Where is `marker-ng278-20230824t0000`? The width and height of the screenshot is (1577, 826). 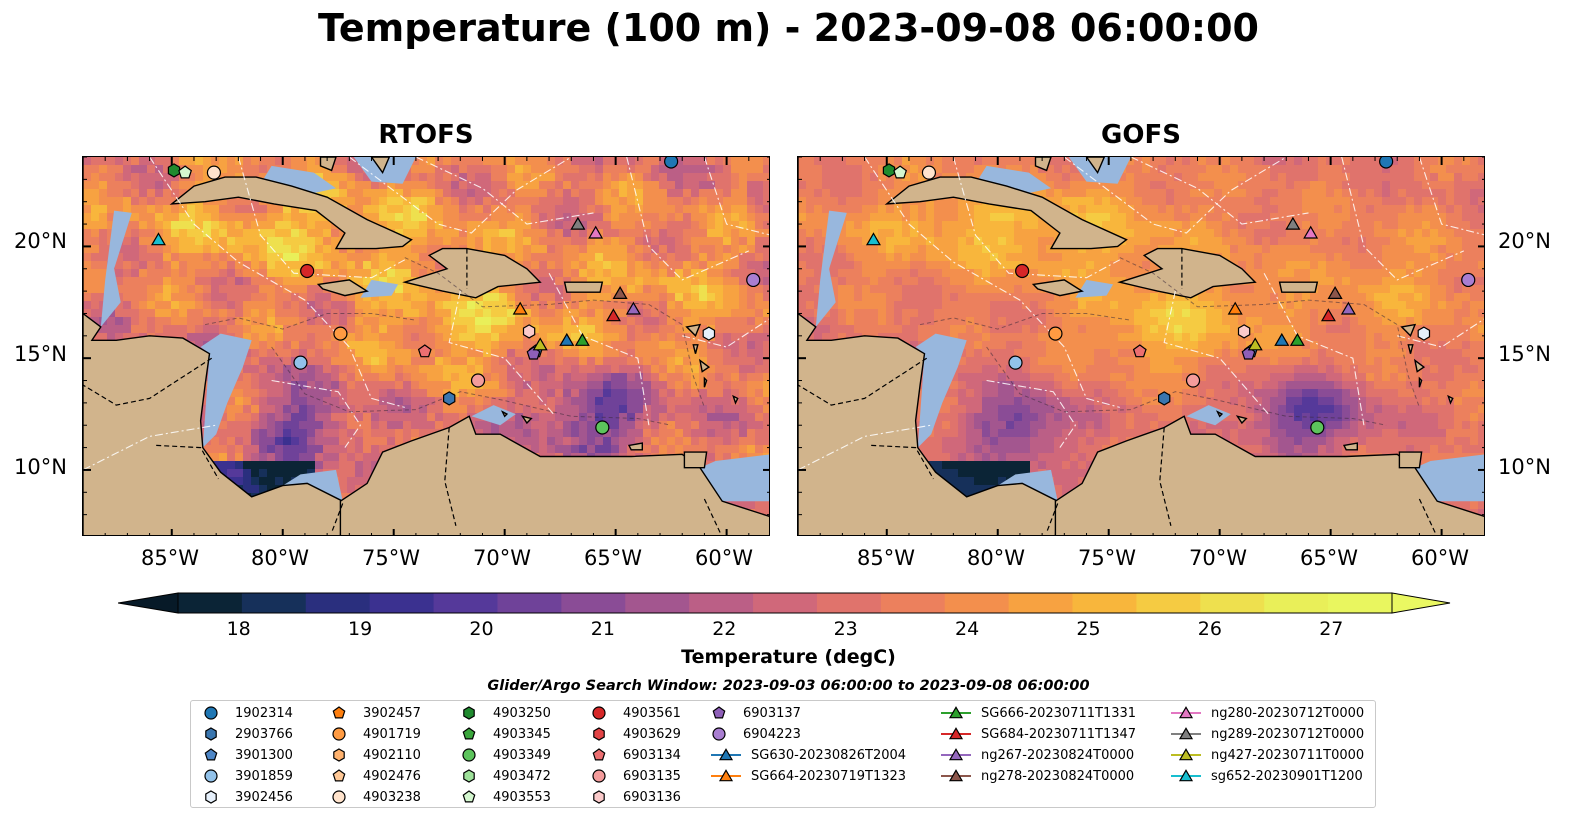
marker-ng278-20230824t0000 is located at coordinates (620, 292).